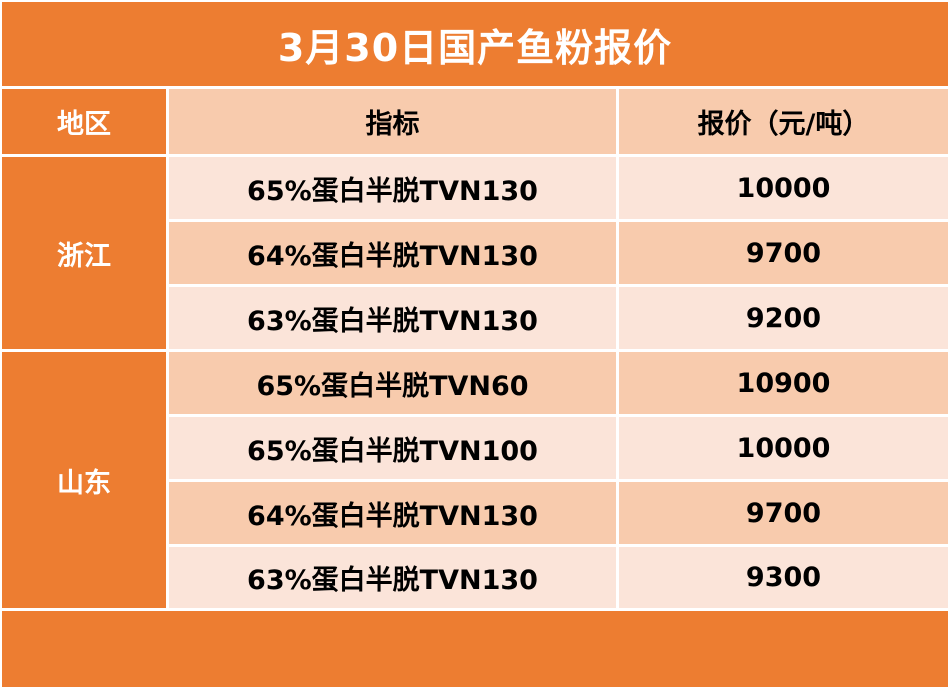 The image size is (951, 690). What do you see at coordinates (392, 121) in the screenshot?
I see `header-spec: 指标` at bounding box center [392, 121].